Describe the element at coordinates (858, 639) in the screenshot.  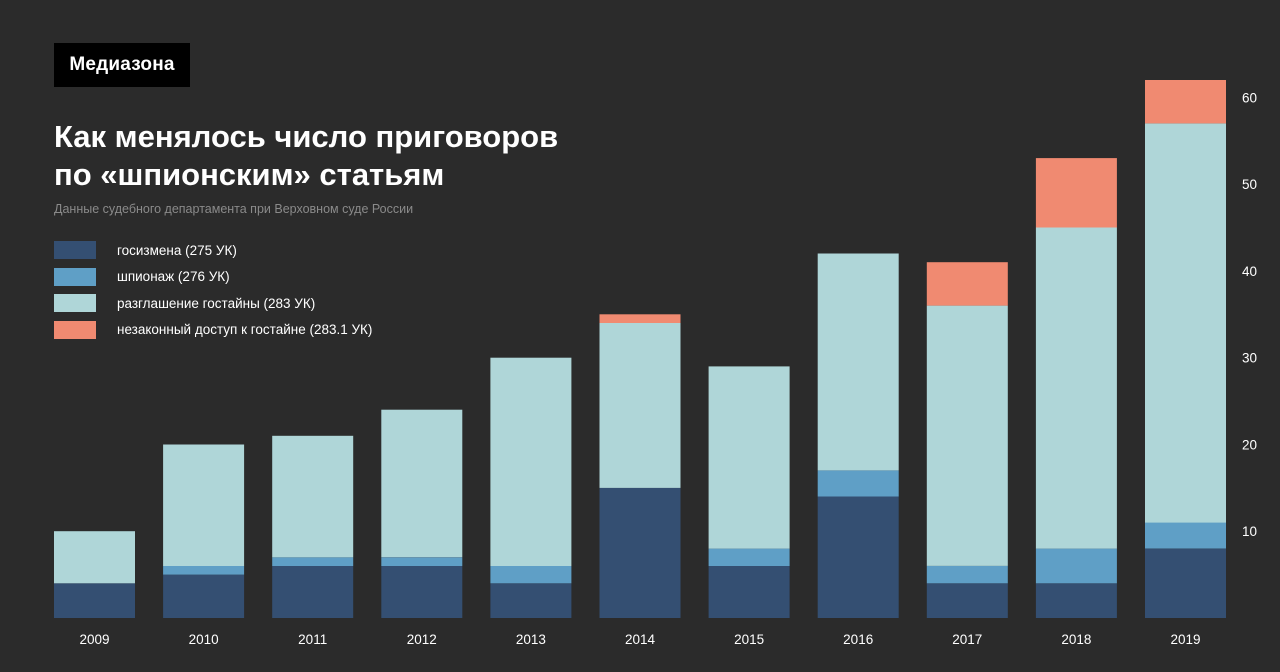
I see `x-tick-label: 2016` at that location.